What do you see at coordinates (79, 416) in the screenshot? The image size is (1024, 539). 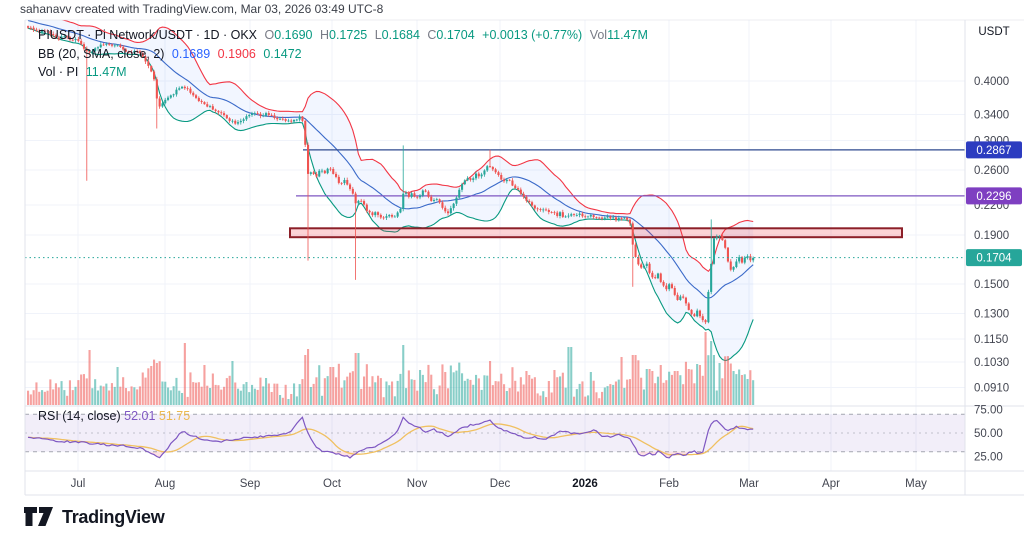 I see `rsi-label: RSI (14, close)` at bounding box center [79, 416].